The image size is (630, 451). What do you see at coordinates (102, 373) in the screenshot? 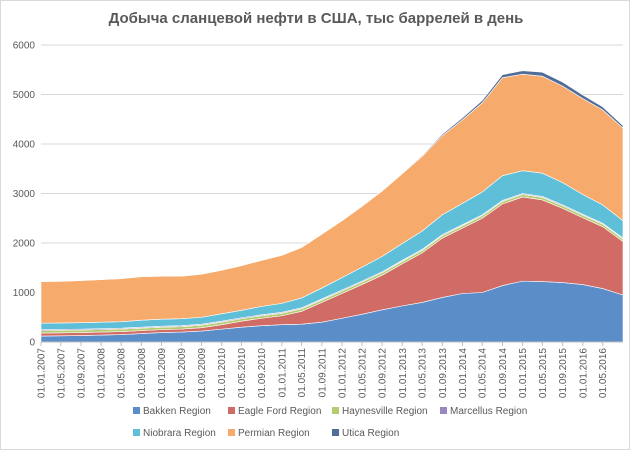
I see `x-tick-label: 01.01.2008` at bounding box center [102, 373].